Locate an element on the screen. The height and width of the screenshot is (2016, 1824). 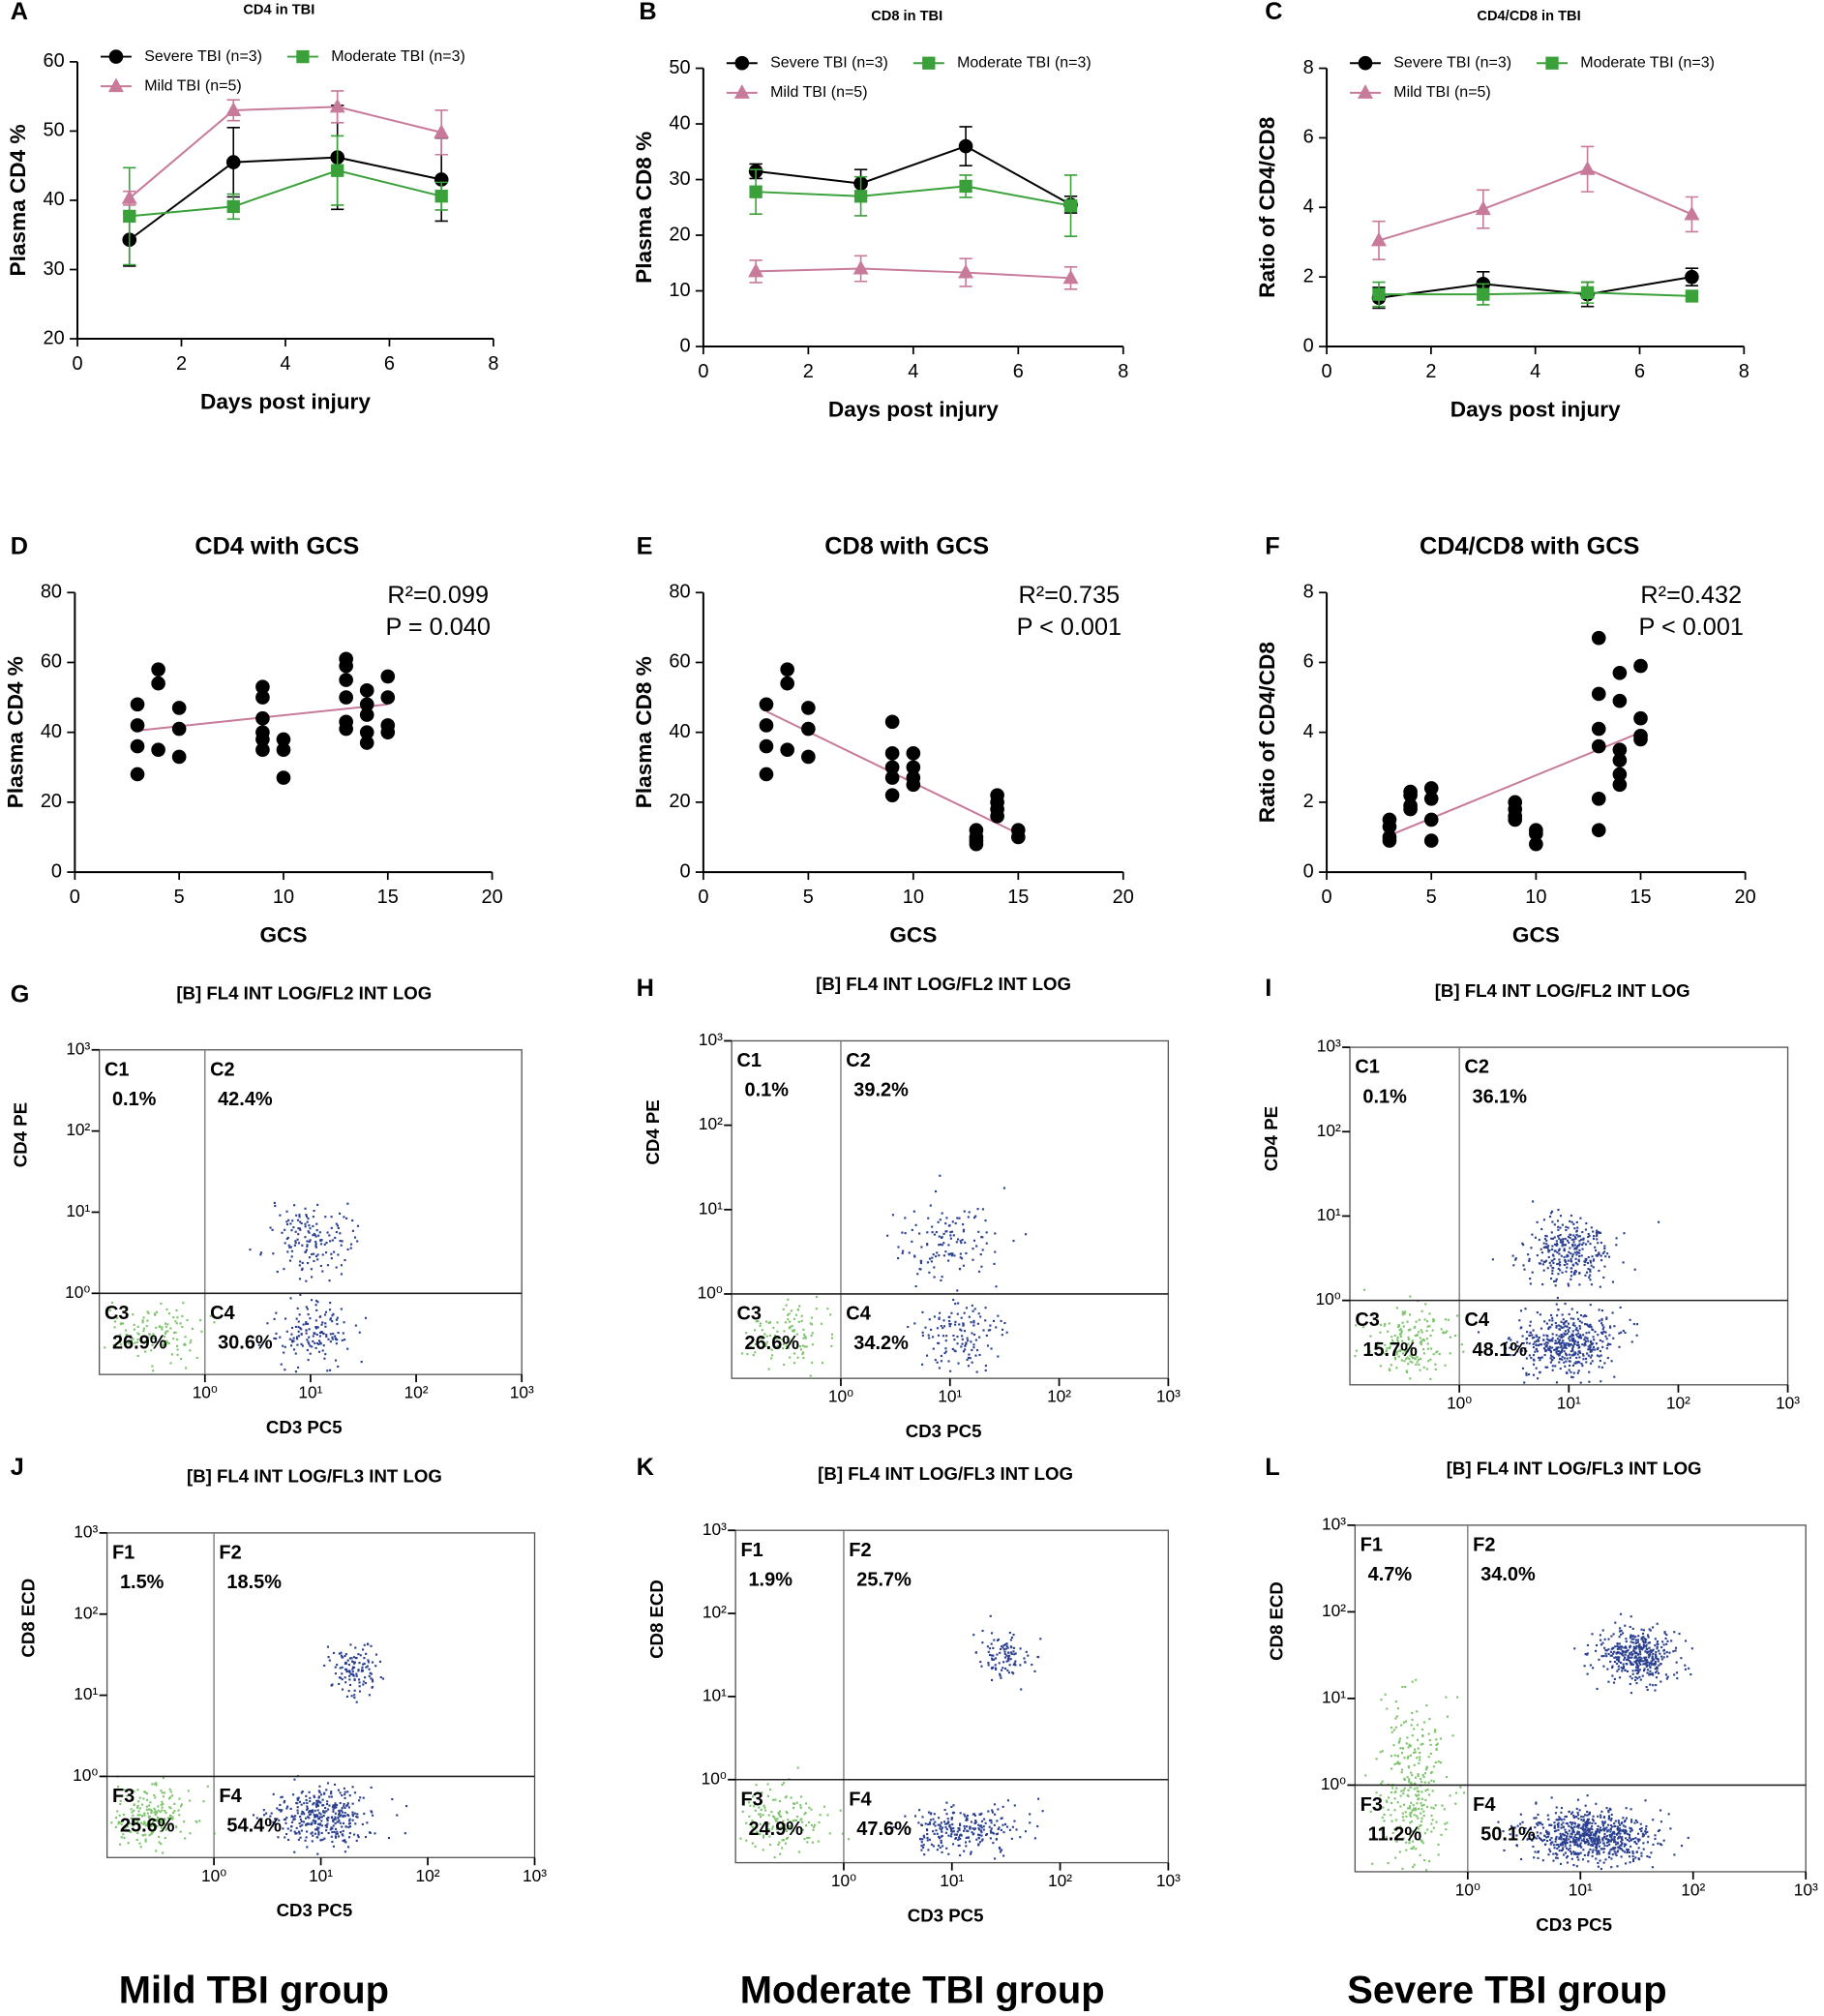
x-tick-label: 0 is located at coordinates (703, 897).